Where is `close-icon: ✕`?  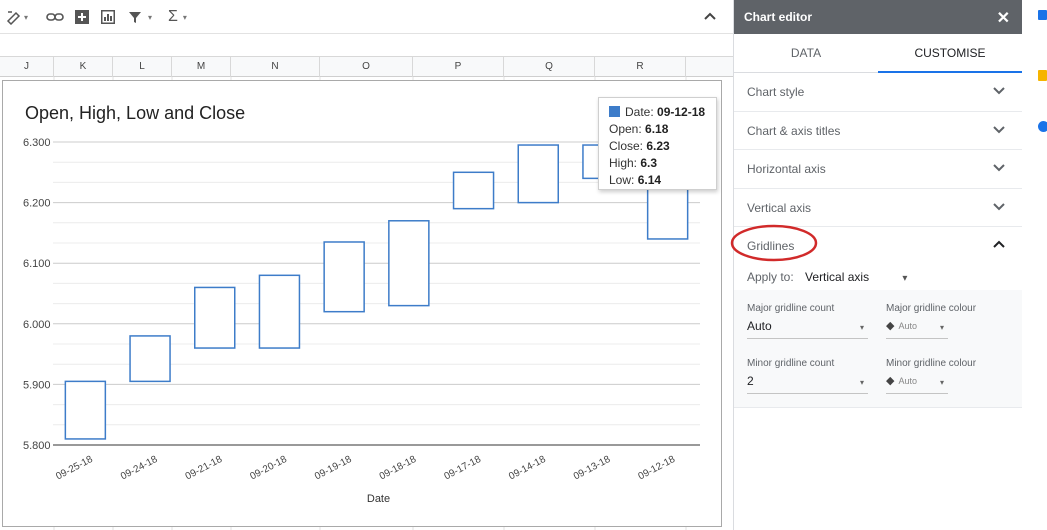
close-icon: ✕ is located at coordinates (1003, 18).